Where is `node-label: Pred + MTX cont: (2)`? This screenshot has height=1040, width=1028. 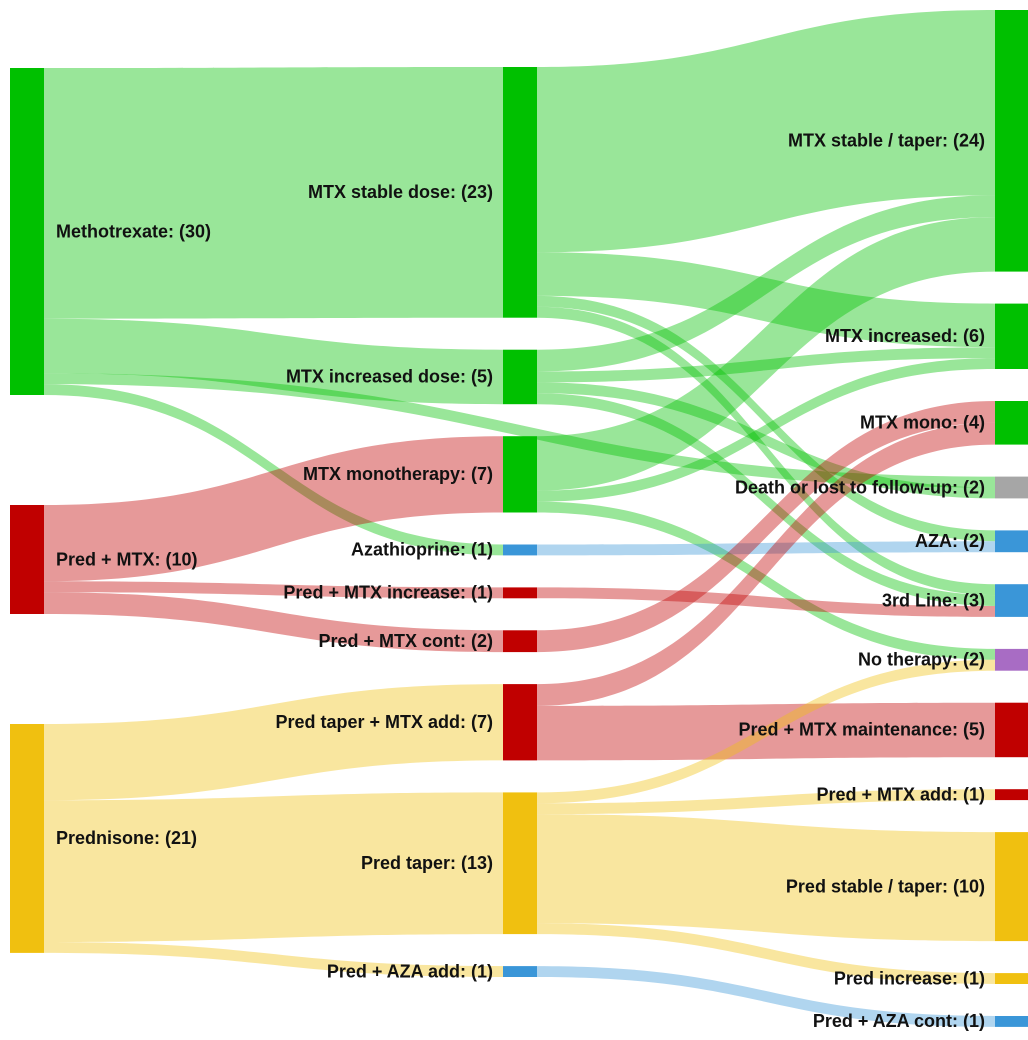 node-label: Pred + MTX cont: (2) is located at coordinates (405, 641).